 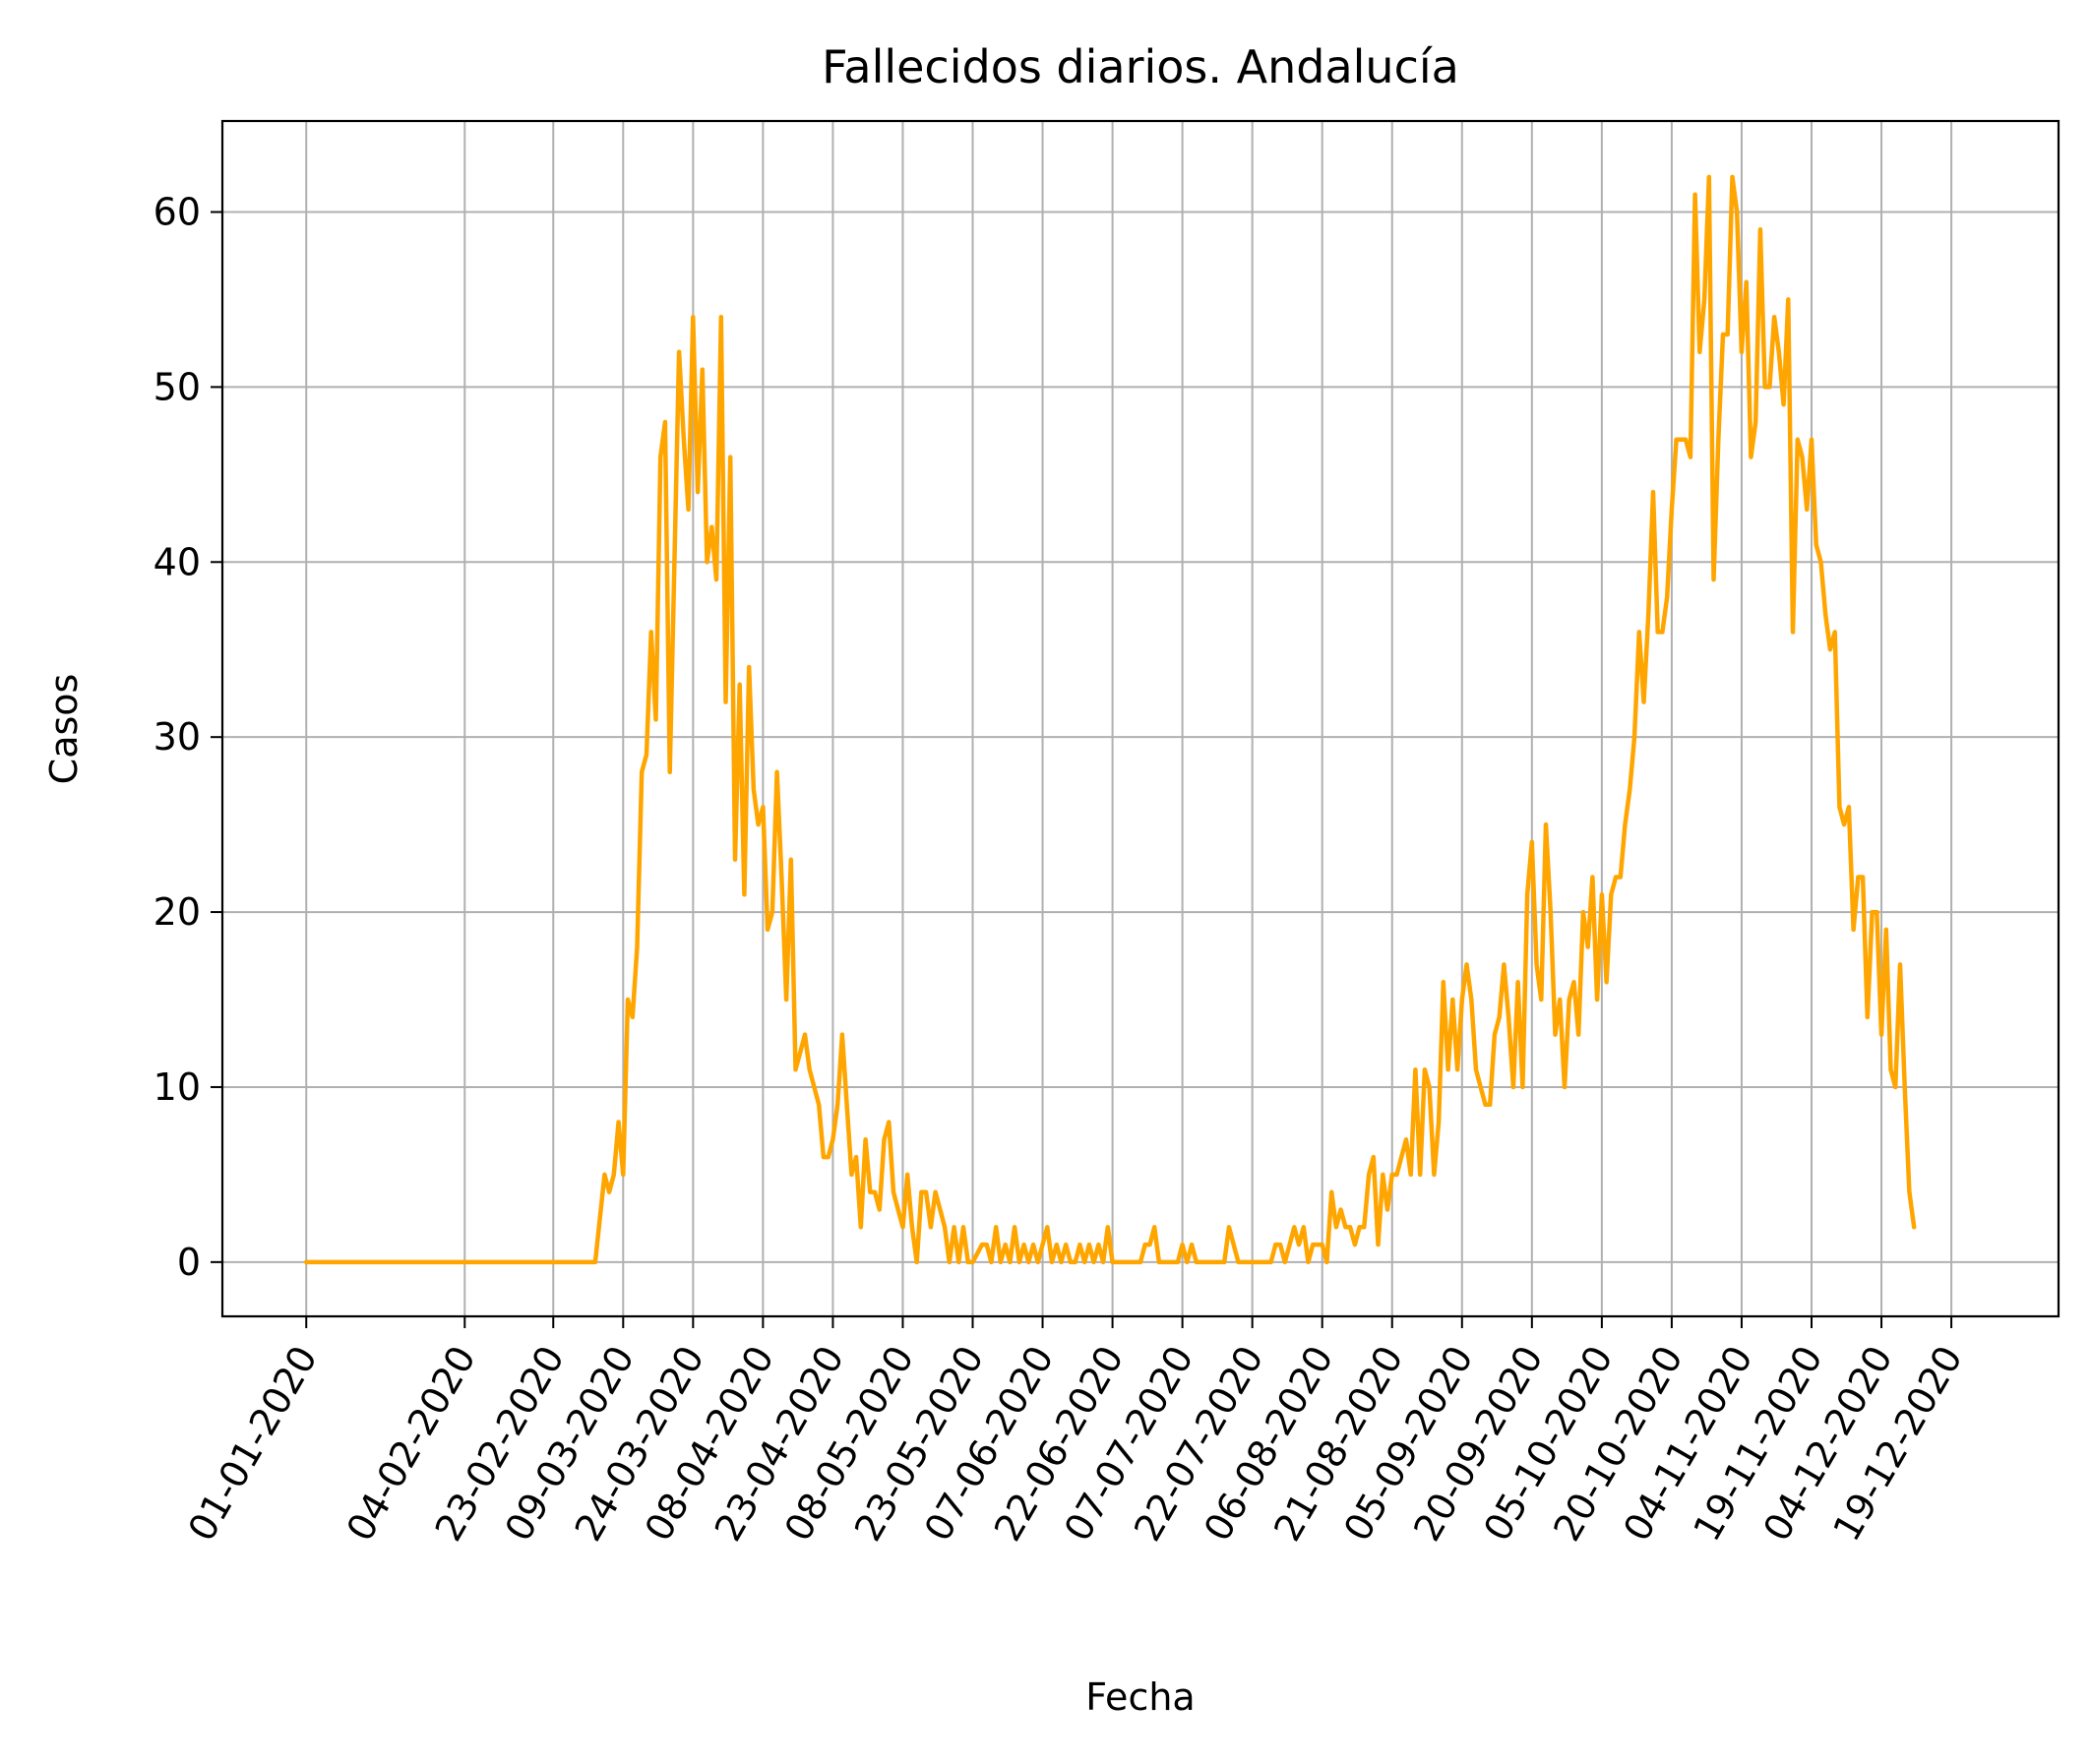 What do you see at coordinates (189, 1262) in the screenshot?
I see `y-tick-label: 0` at bounding box center [189, 1262].